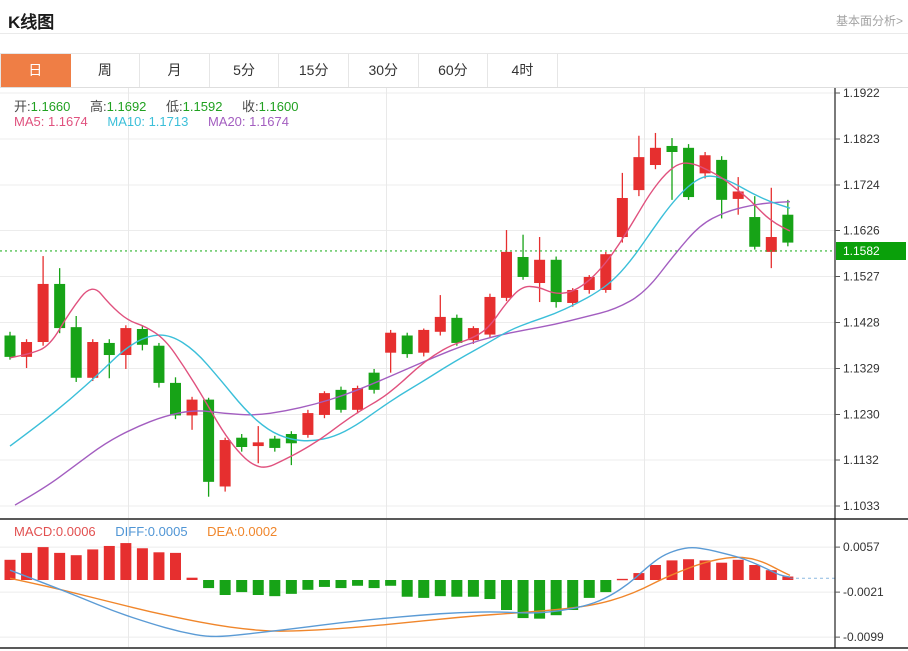  What do you see at coordinates (42, 106) in the screenshot?
I see `open-value: 开:1.1660` at bounding box center [42, 106].